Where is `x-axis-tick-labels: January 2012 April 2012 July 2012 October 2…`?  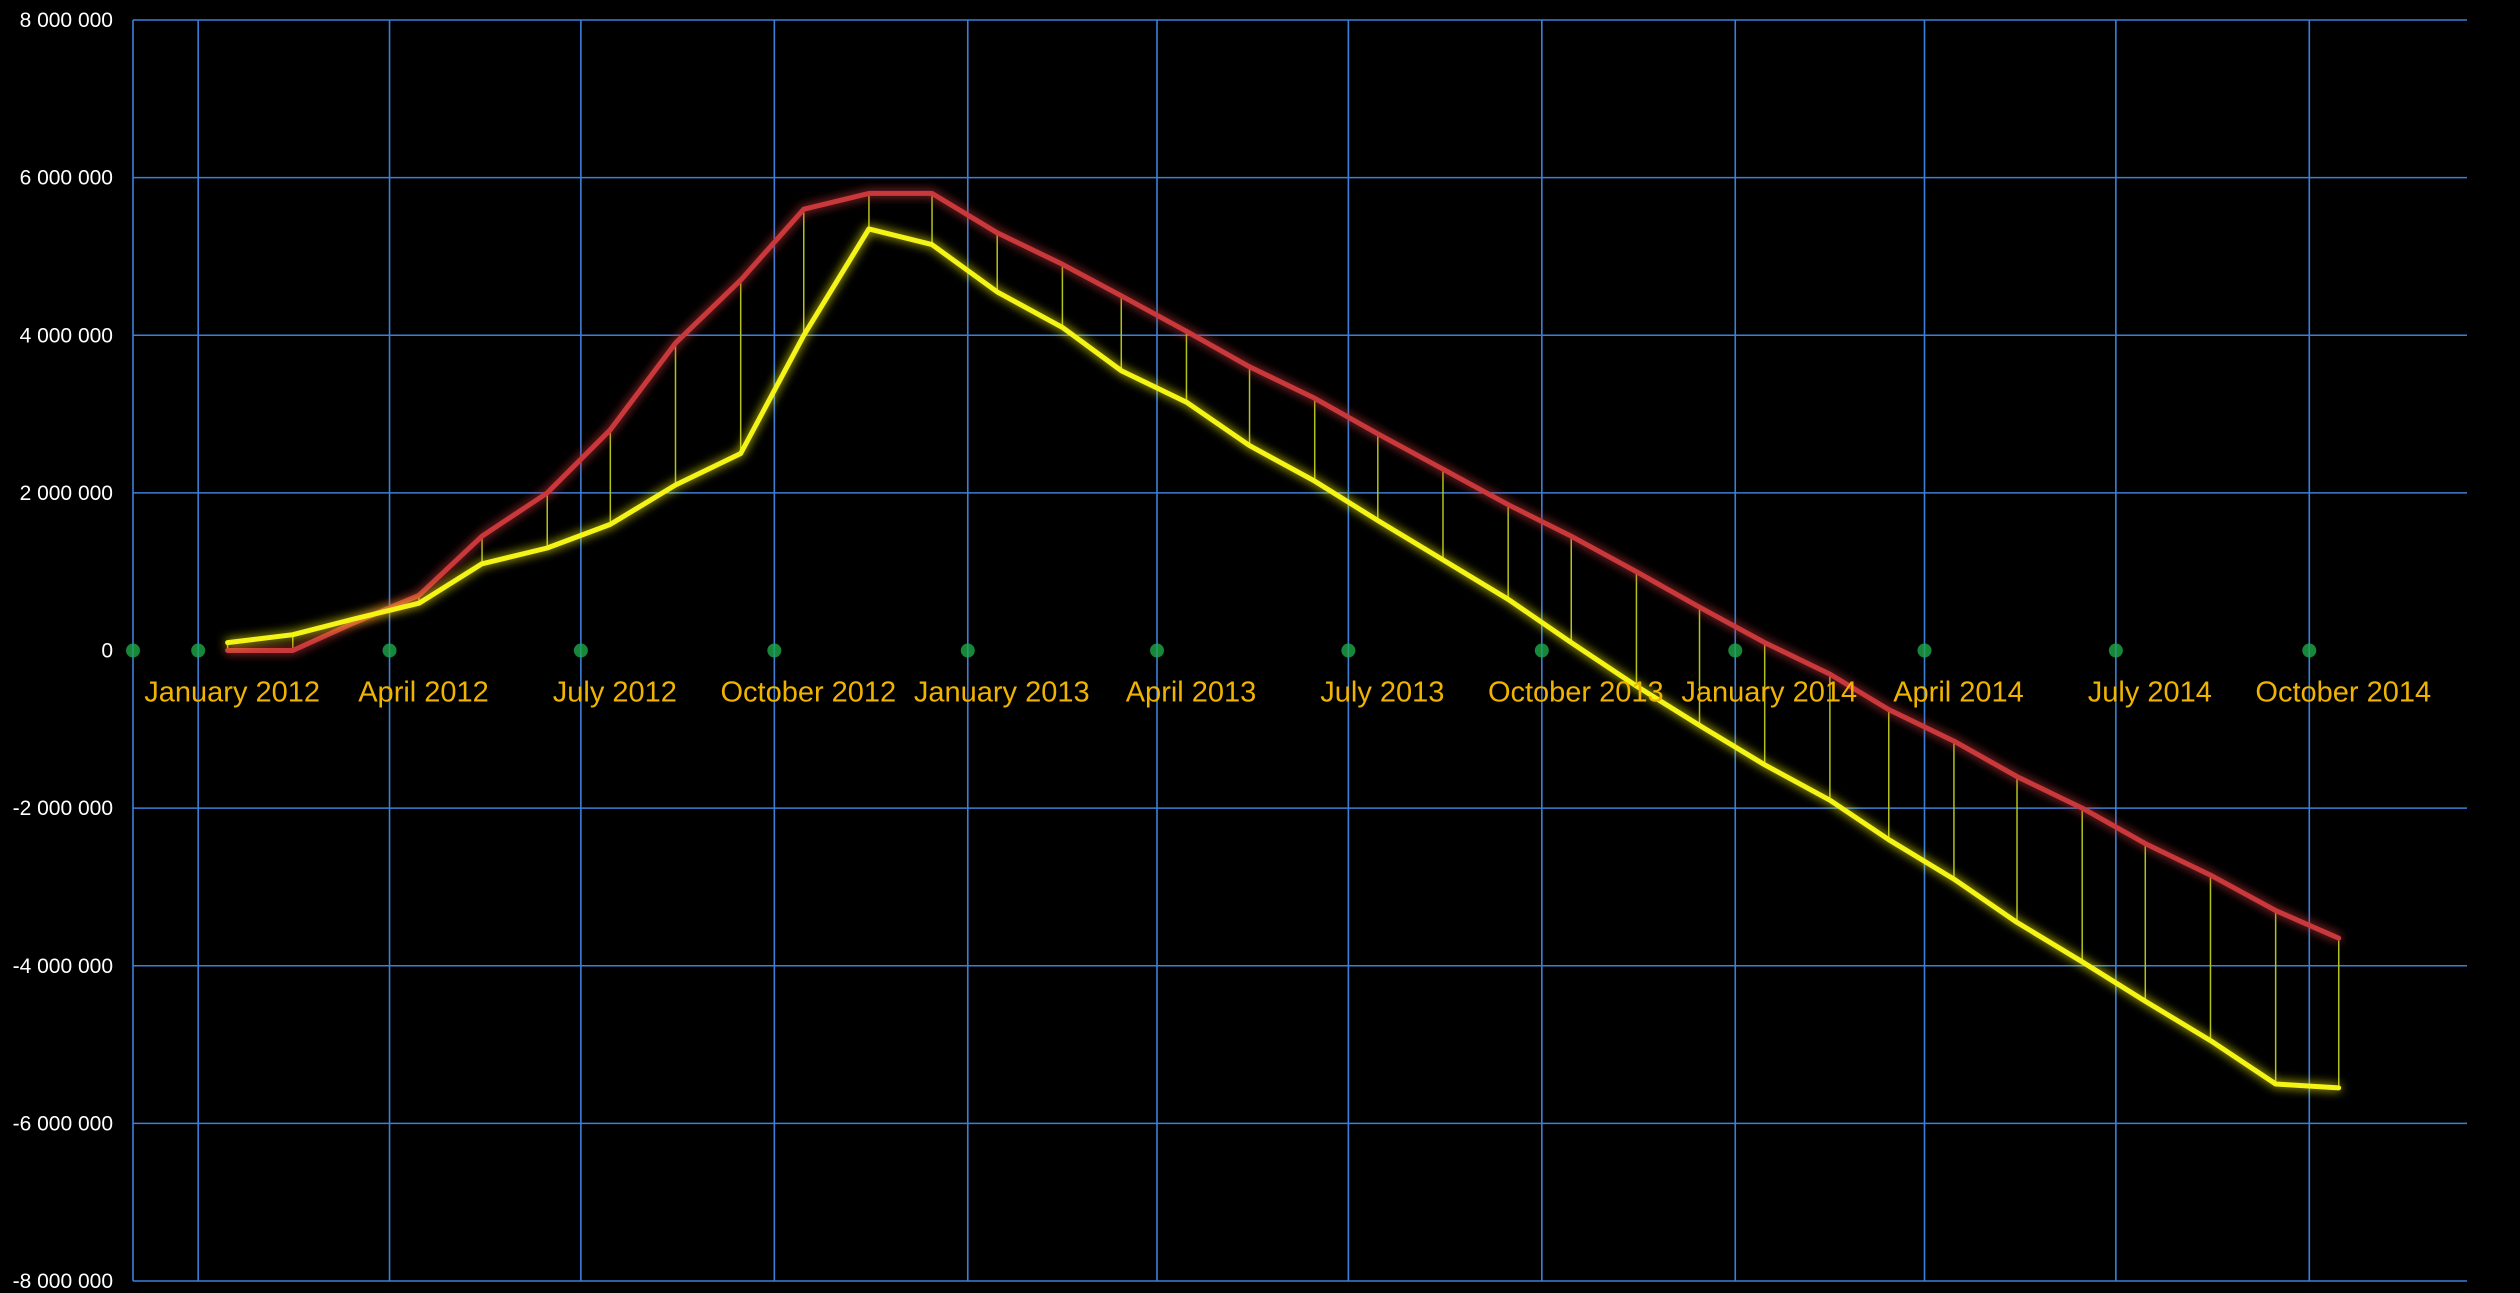
x-axis-tick-labels: January 2012 April 2012 July 2012 October 2… is located at coordinates (1287, 693).